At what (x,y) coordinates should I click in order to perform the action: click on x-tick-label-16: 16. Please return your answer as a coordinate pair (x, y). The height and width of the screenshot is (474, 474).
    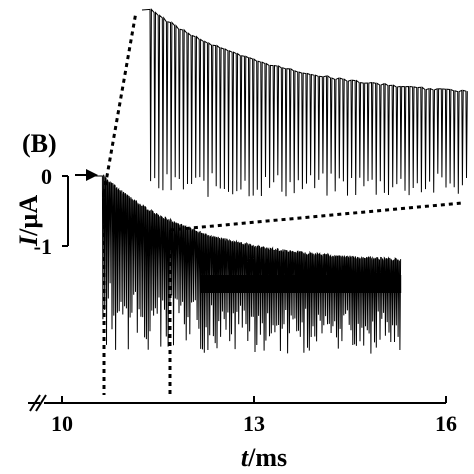
    Looking at the image, I should click on (446, 423).